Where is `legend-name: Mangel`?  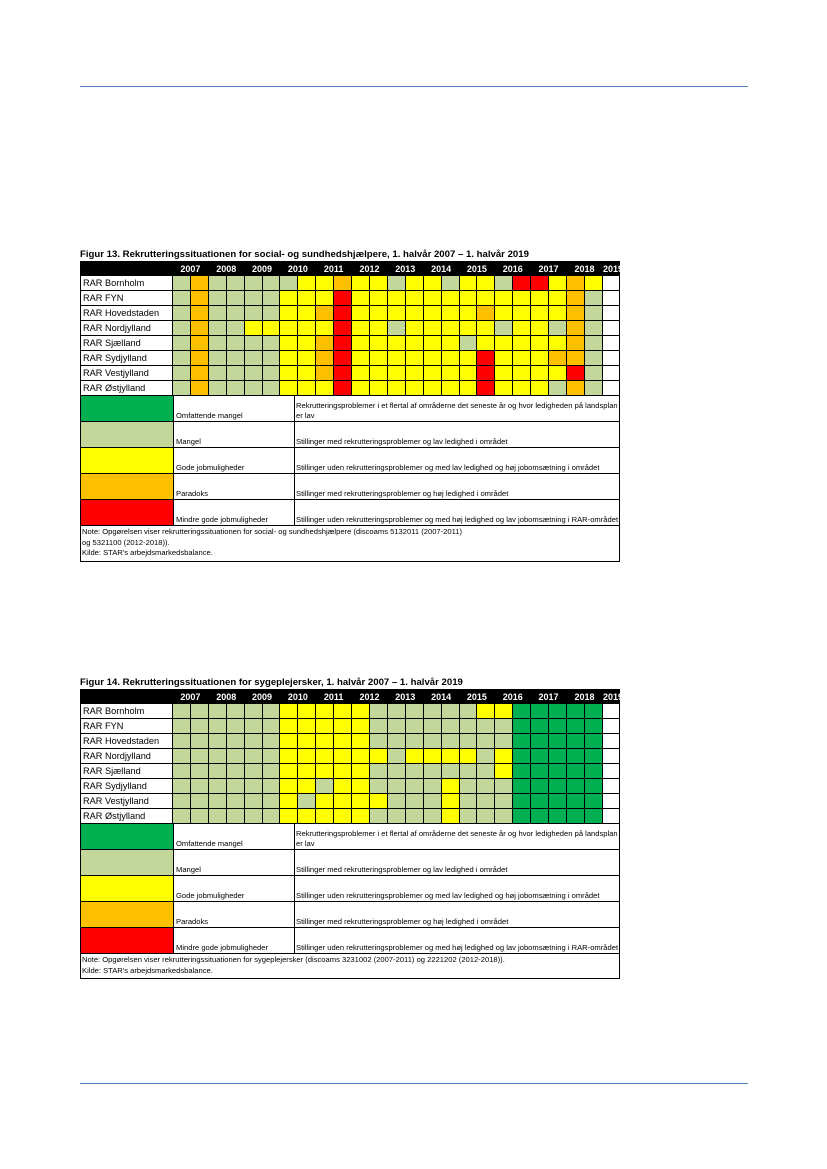 legend-name: Mangel is located at coordinates (234, 862).